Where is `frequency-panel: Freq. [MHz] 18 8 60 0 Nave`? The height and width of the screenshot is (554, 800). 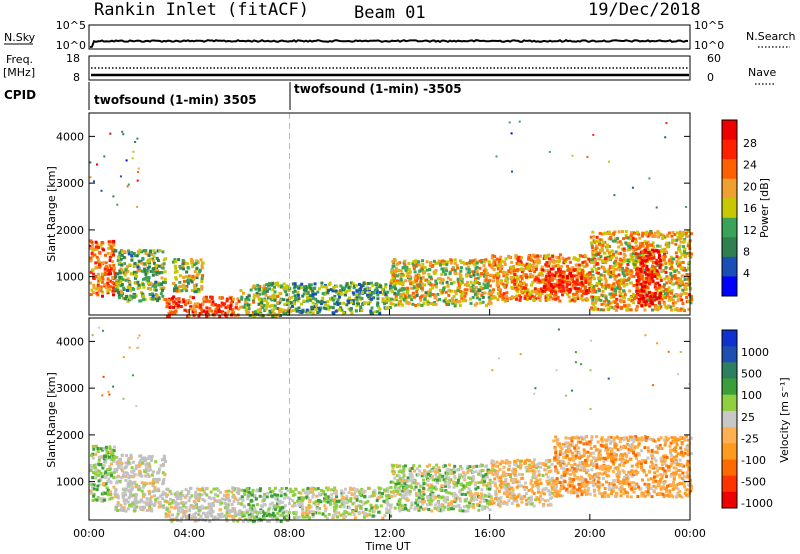 frequency-panel: Freq. [MHz] 18 8 60 0 Nave is located at coordinates (389, 68).